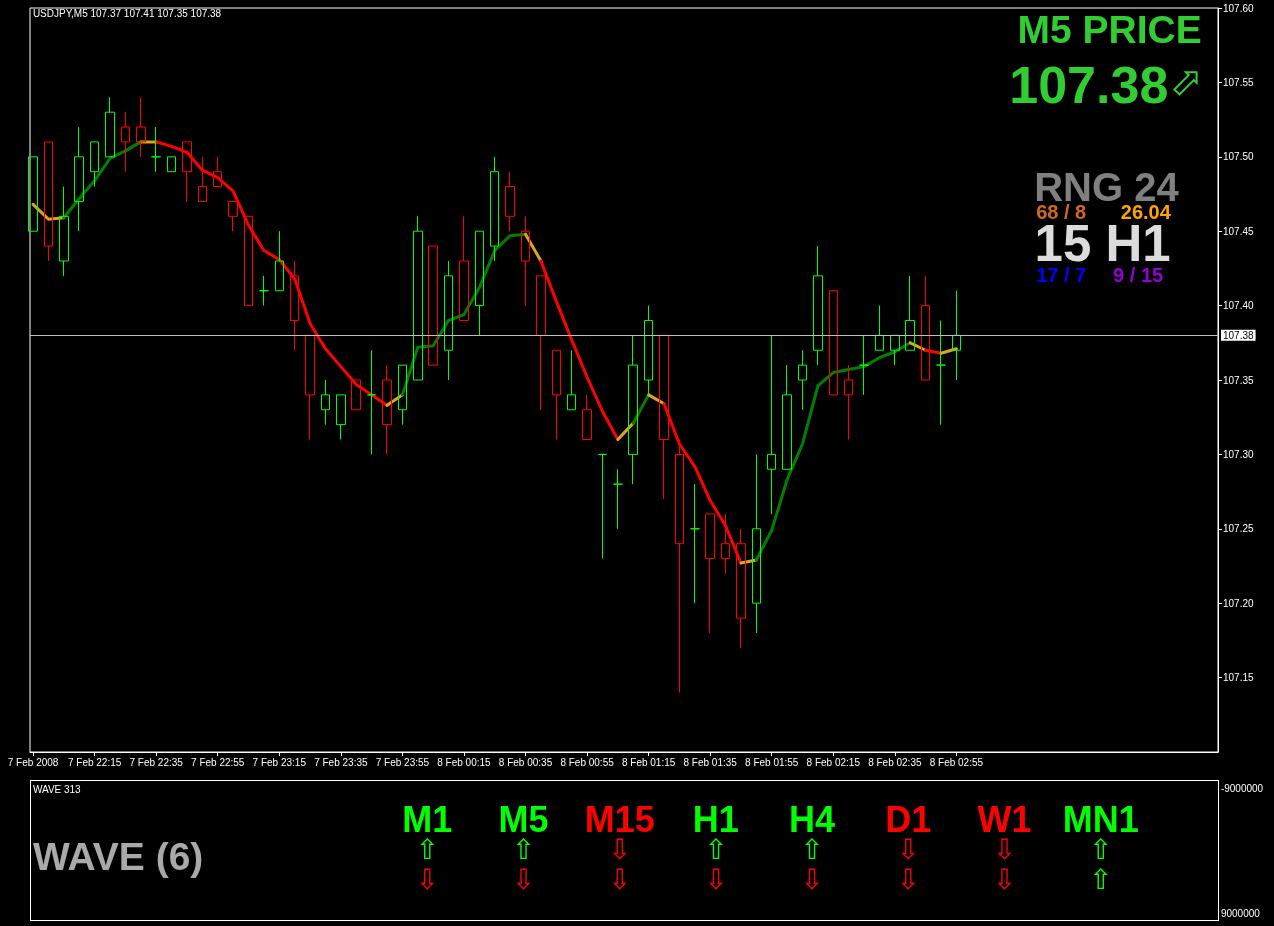 Image resolution: width=1274 pixels, height=926 pixels. I want to click on x-tick-label: 7 Feb 23:15, so click(279, 762).